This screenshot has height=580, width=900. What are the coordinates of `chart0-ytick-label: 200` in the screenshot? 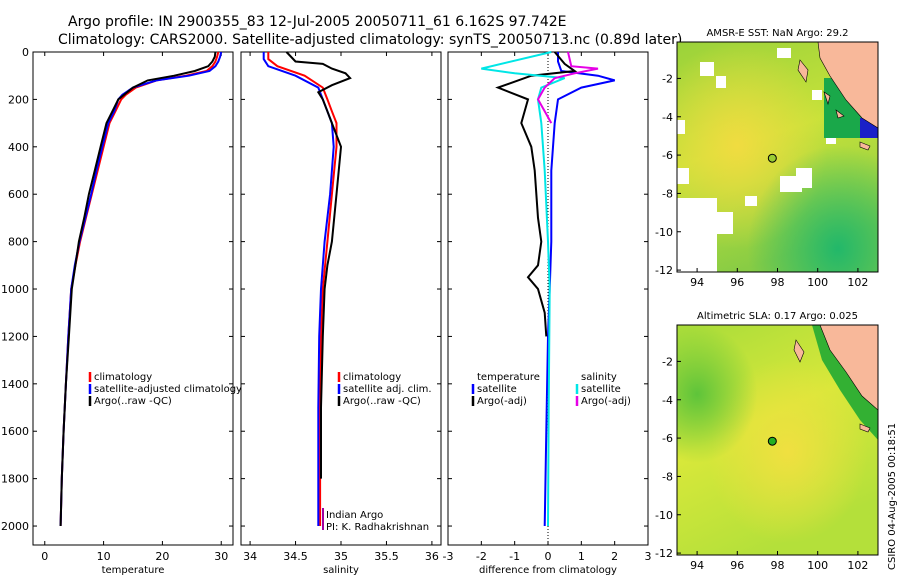 It's located at (18, 99).